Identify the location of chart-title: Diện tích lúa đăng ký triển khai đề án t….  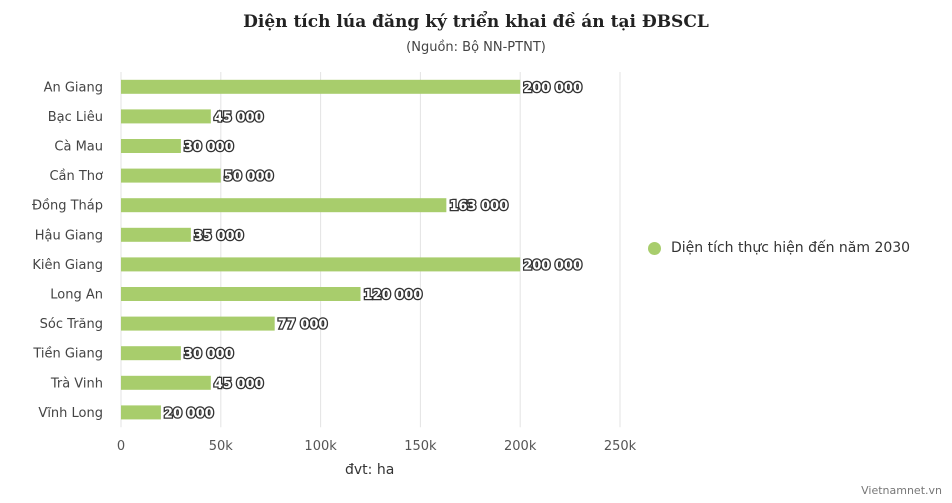
(476, 22).